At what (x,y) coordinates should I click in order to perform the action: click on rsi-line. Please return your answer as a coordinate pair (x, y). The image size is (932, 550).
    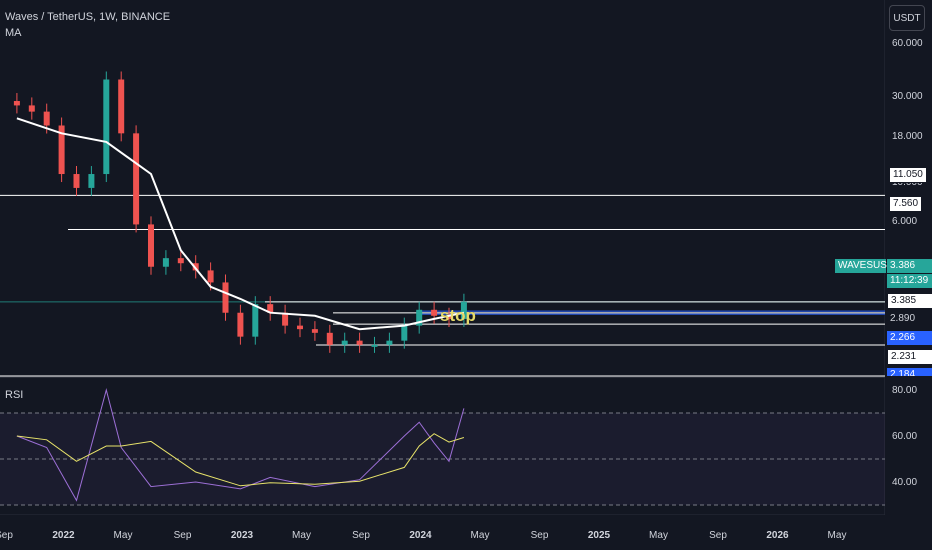
    Looking at the image, I should click on (240, 445).